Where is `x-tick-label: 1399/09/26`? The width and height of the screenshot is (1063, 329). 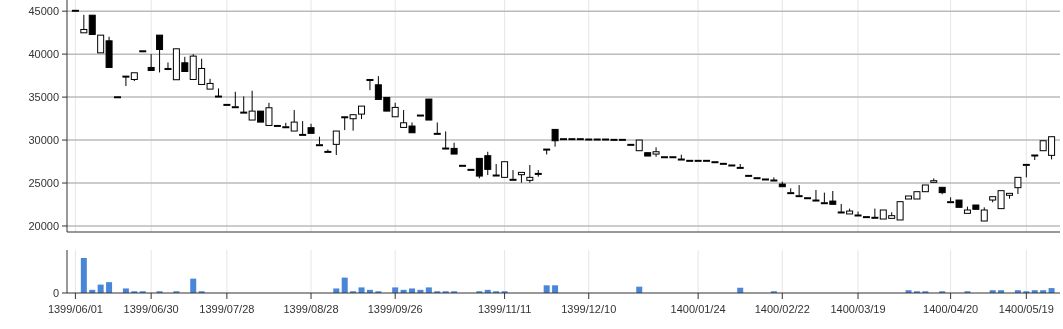
x-tick-label: 1399/09/26 is located at coordinates (395, 309).